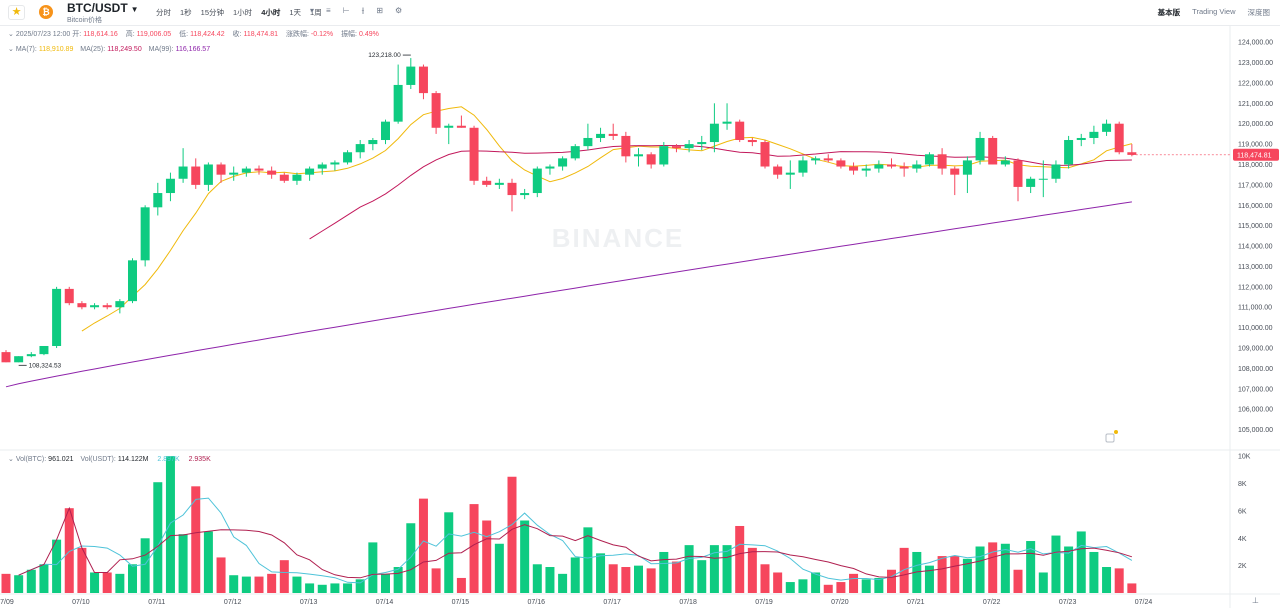 The width and height of the screenshot is (1280, 608). I want to click on last-price-label: 118,474.81, so click(1254, 155).